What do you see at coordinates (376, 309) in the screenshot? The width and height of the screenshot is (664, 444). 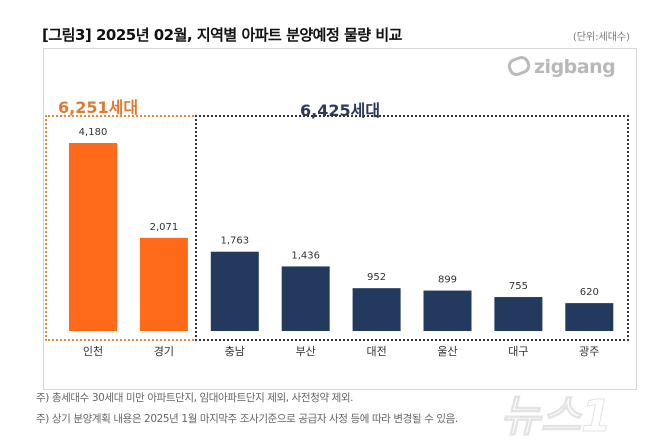 I see `bar-대전` at bounding box center [376, 309].